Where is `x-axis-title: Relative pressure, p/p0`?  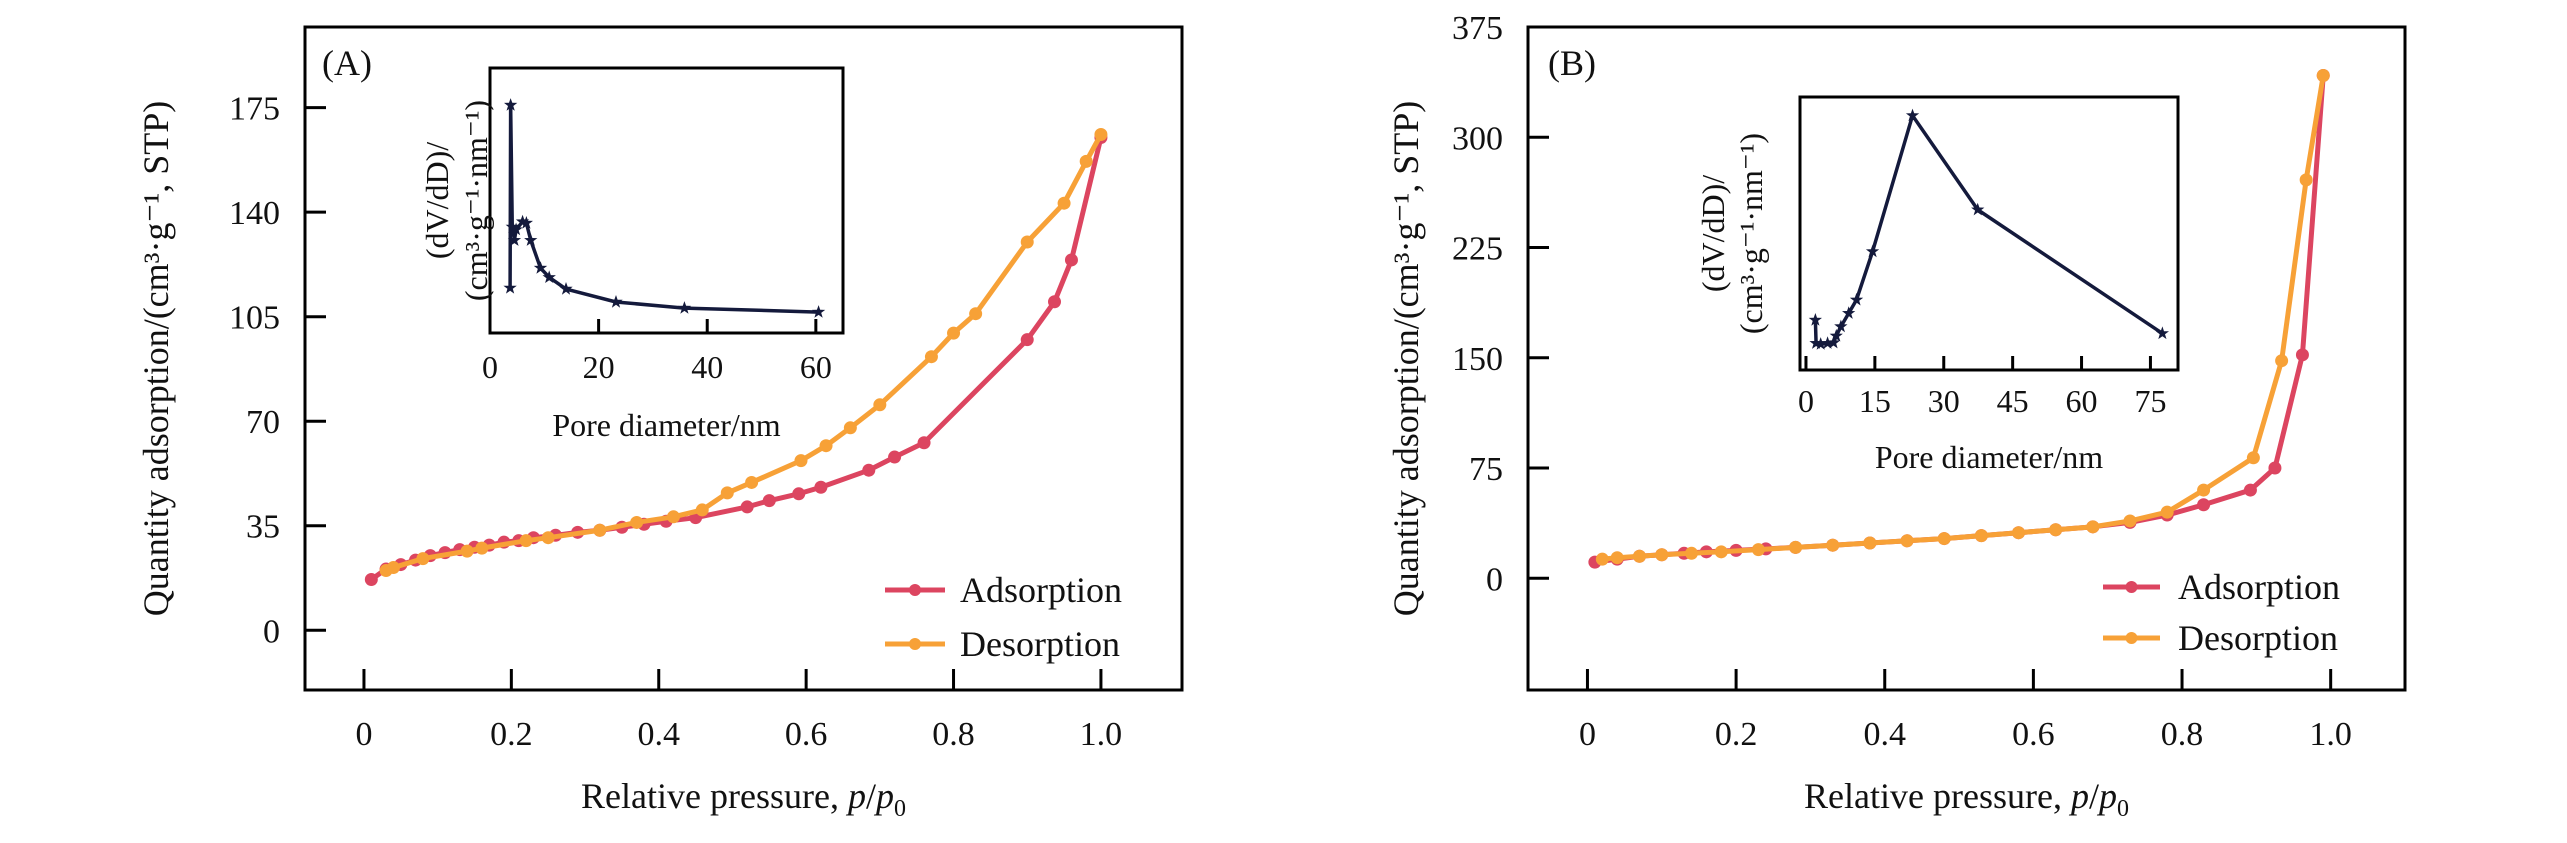 x-axis-title: Relative pressure, p/p0 is located at coordinates (1966, 799).